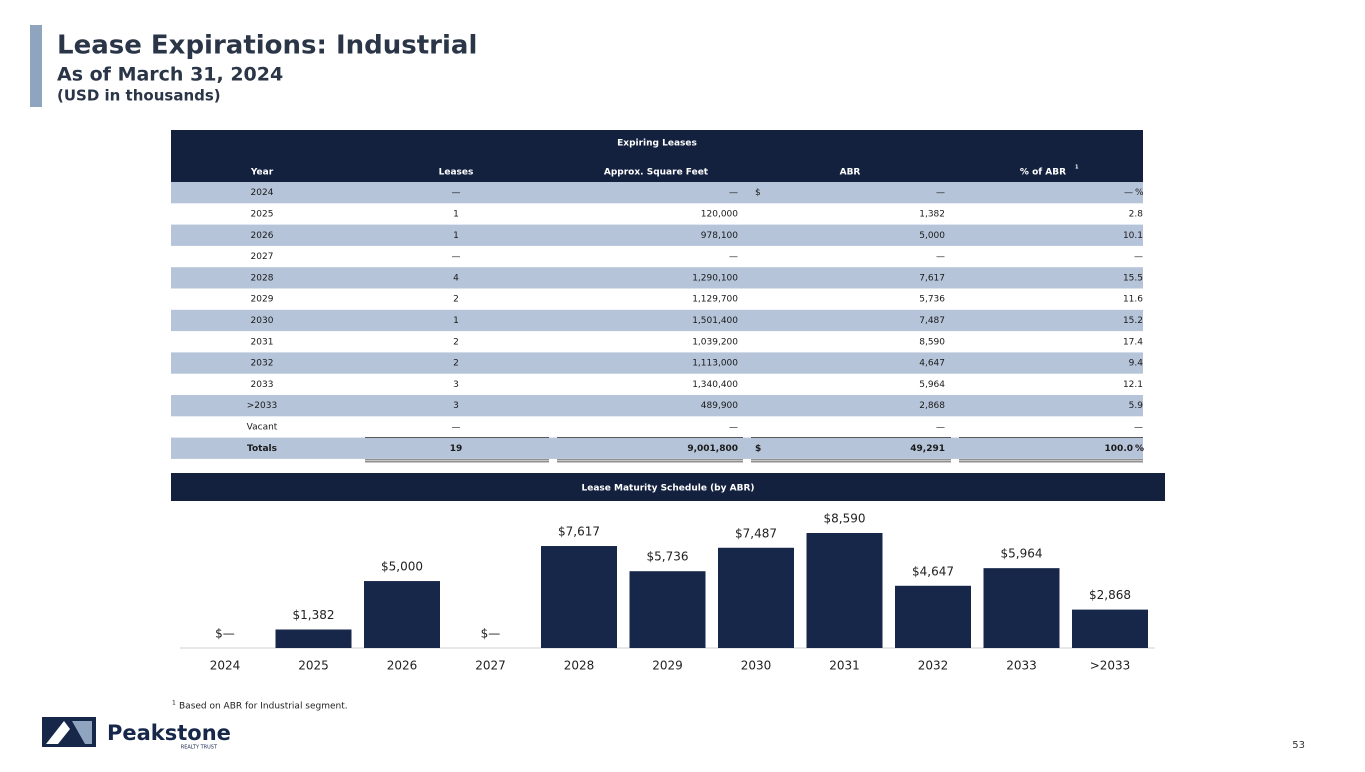 The image size is (1365, 772). What do you see at coordinates (932, 236) in the screenshot?
I see `cell-abr: 5,000` at bounding box center [932, 236].